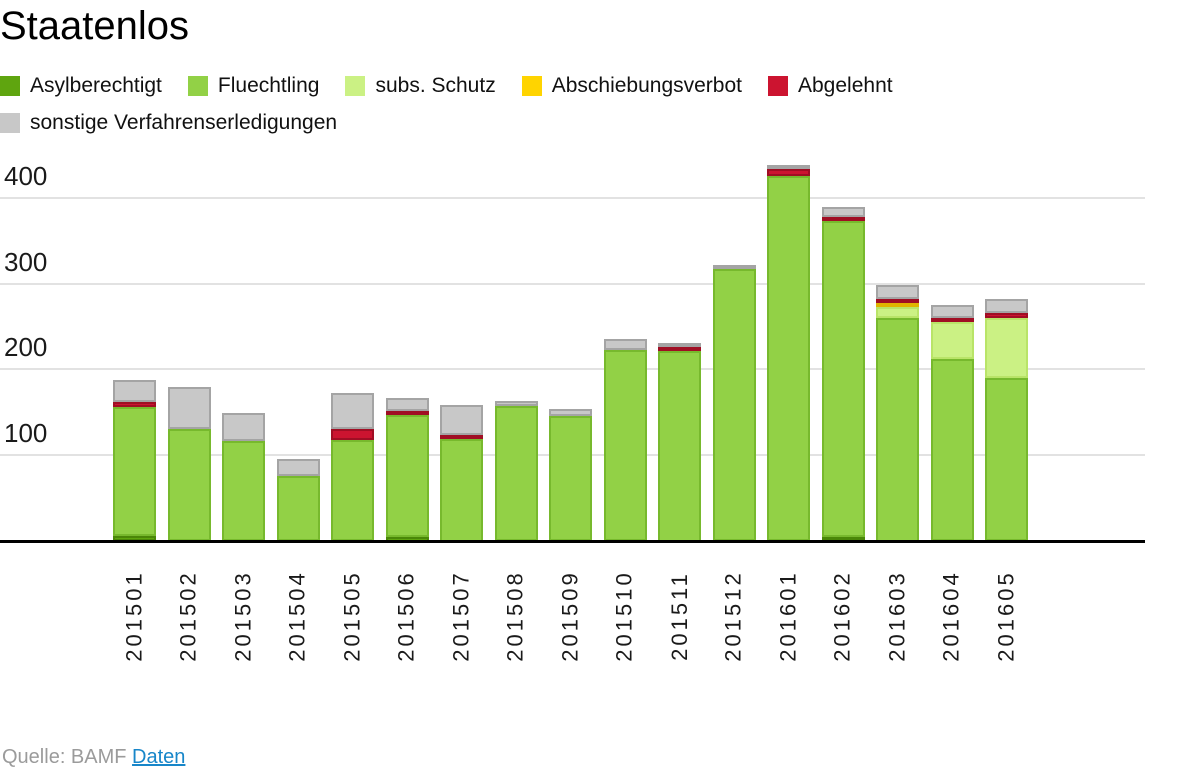 The width and height of the screenshot is (1180, 782). Describe the element at coordinates (1006, 616) in the screenshot. I see `x-axis-label-text-201605: 201605` at that location.